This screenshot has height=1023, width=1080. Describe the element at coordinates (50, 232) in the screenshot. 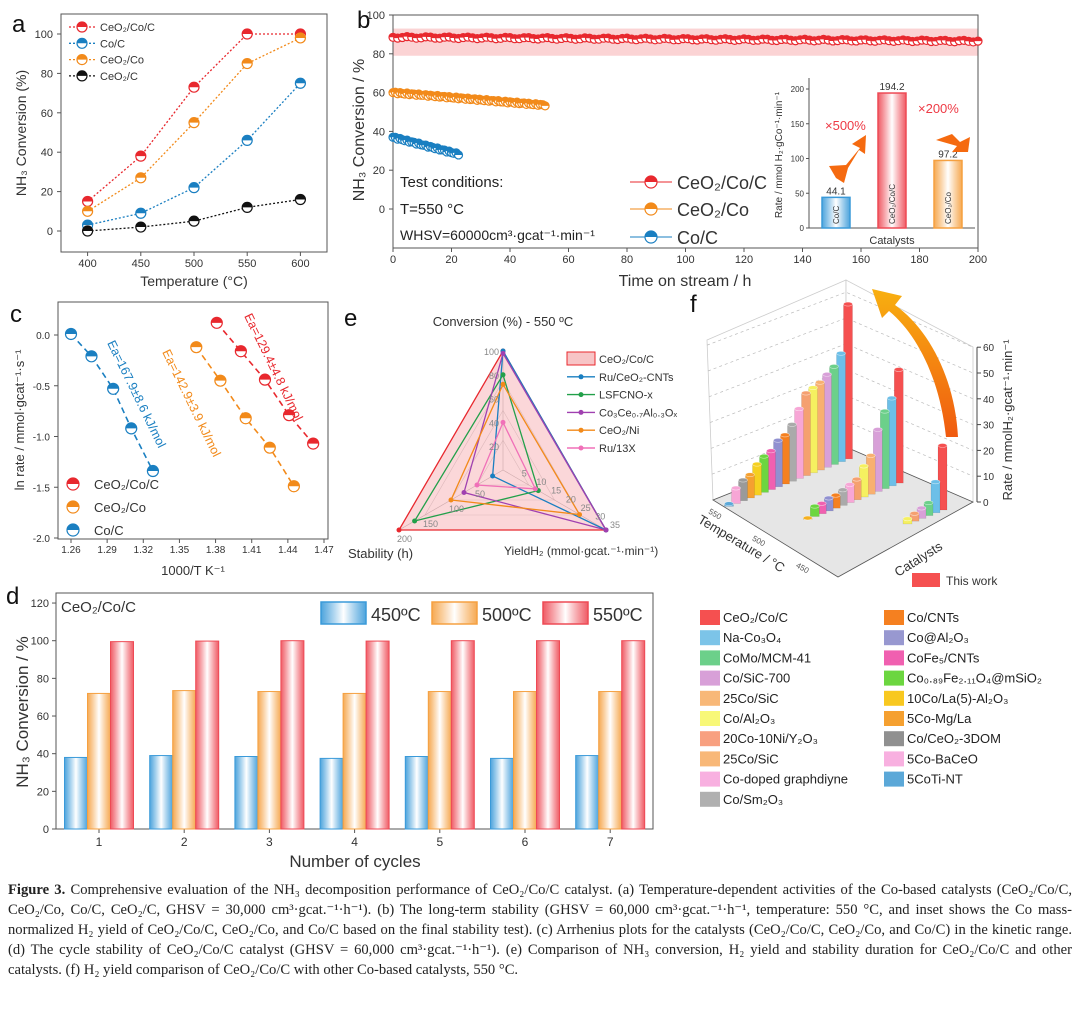

I see `y-tick-label: 0` at that location.